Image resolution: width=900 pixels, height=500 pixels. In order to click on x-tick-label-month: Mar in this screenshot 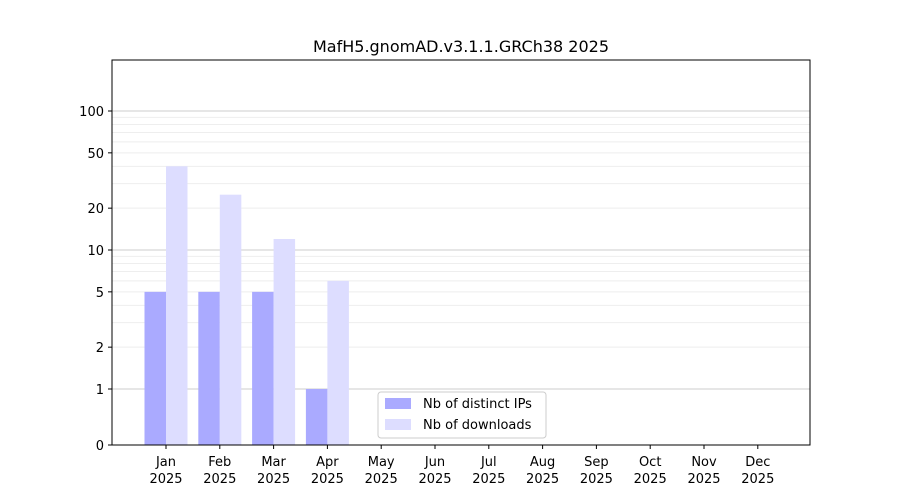, I will do `click(273, 462)`.